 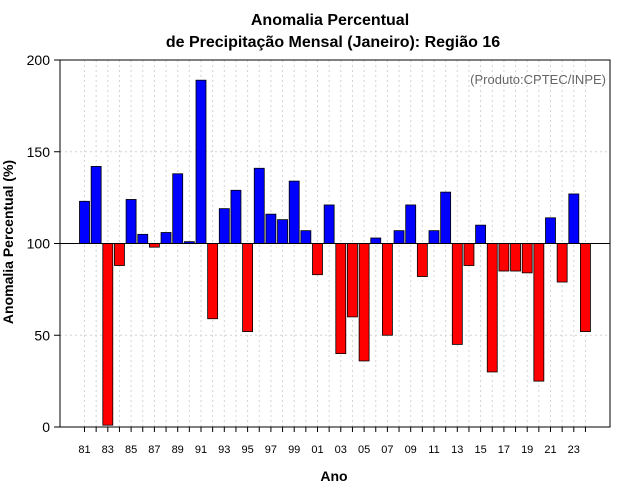 What do you see at coordinates (178, 450) in the screenshot?
I see `x-tick-label: 89` at bounding box center [178, 450].